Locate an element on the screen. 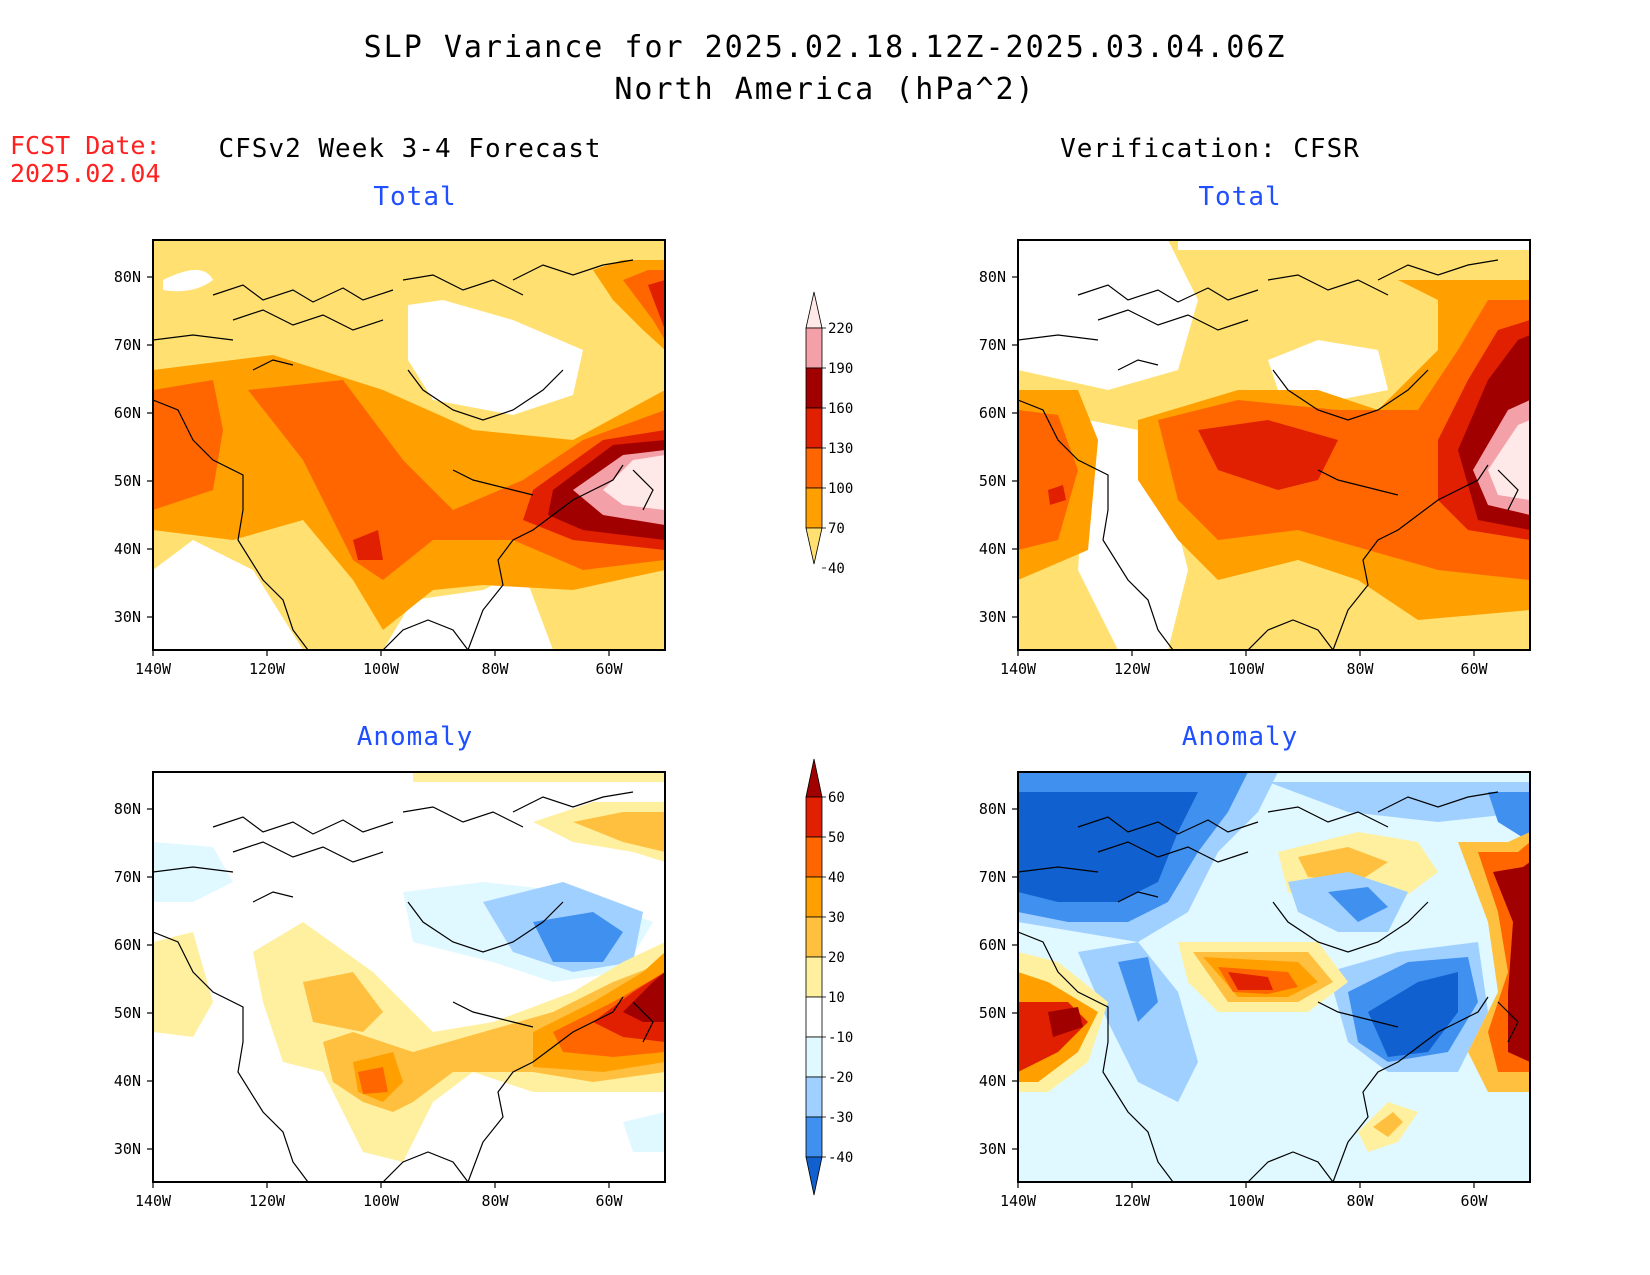 Image resolution: width=1650 pixels, height=1275 pixels. lat-ticks-verification-anomaly: 80N 70N 60N 50N 40N 30N is located at coordinates (992, 979).